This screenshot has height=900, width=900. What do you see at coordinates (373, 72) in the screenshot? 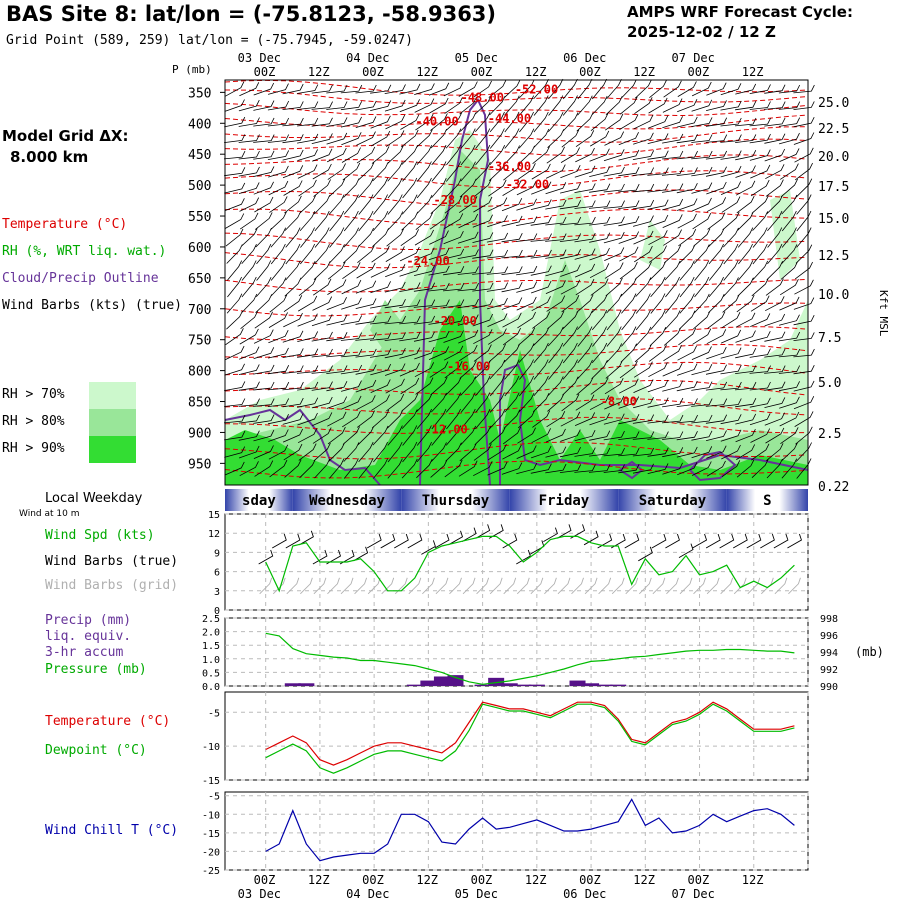
I see `top-time-label-2: 00Z` at bounding box center [373, 72].